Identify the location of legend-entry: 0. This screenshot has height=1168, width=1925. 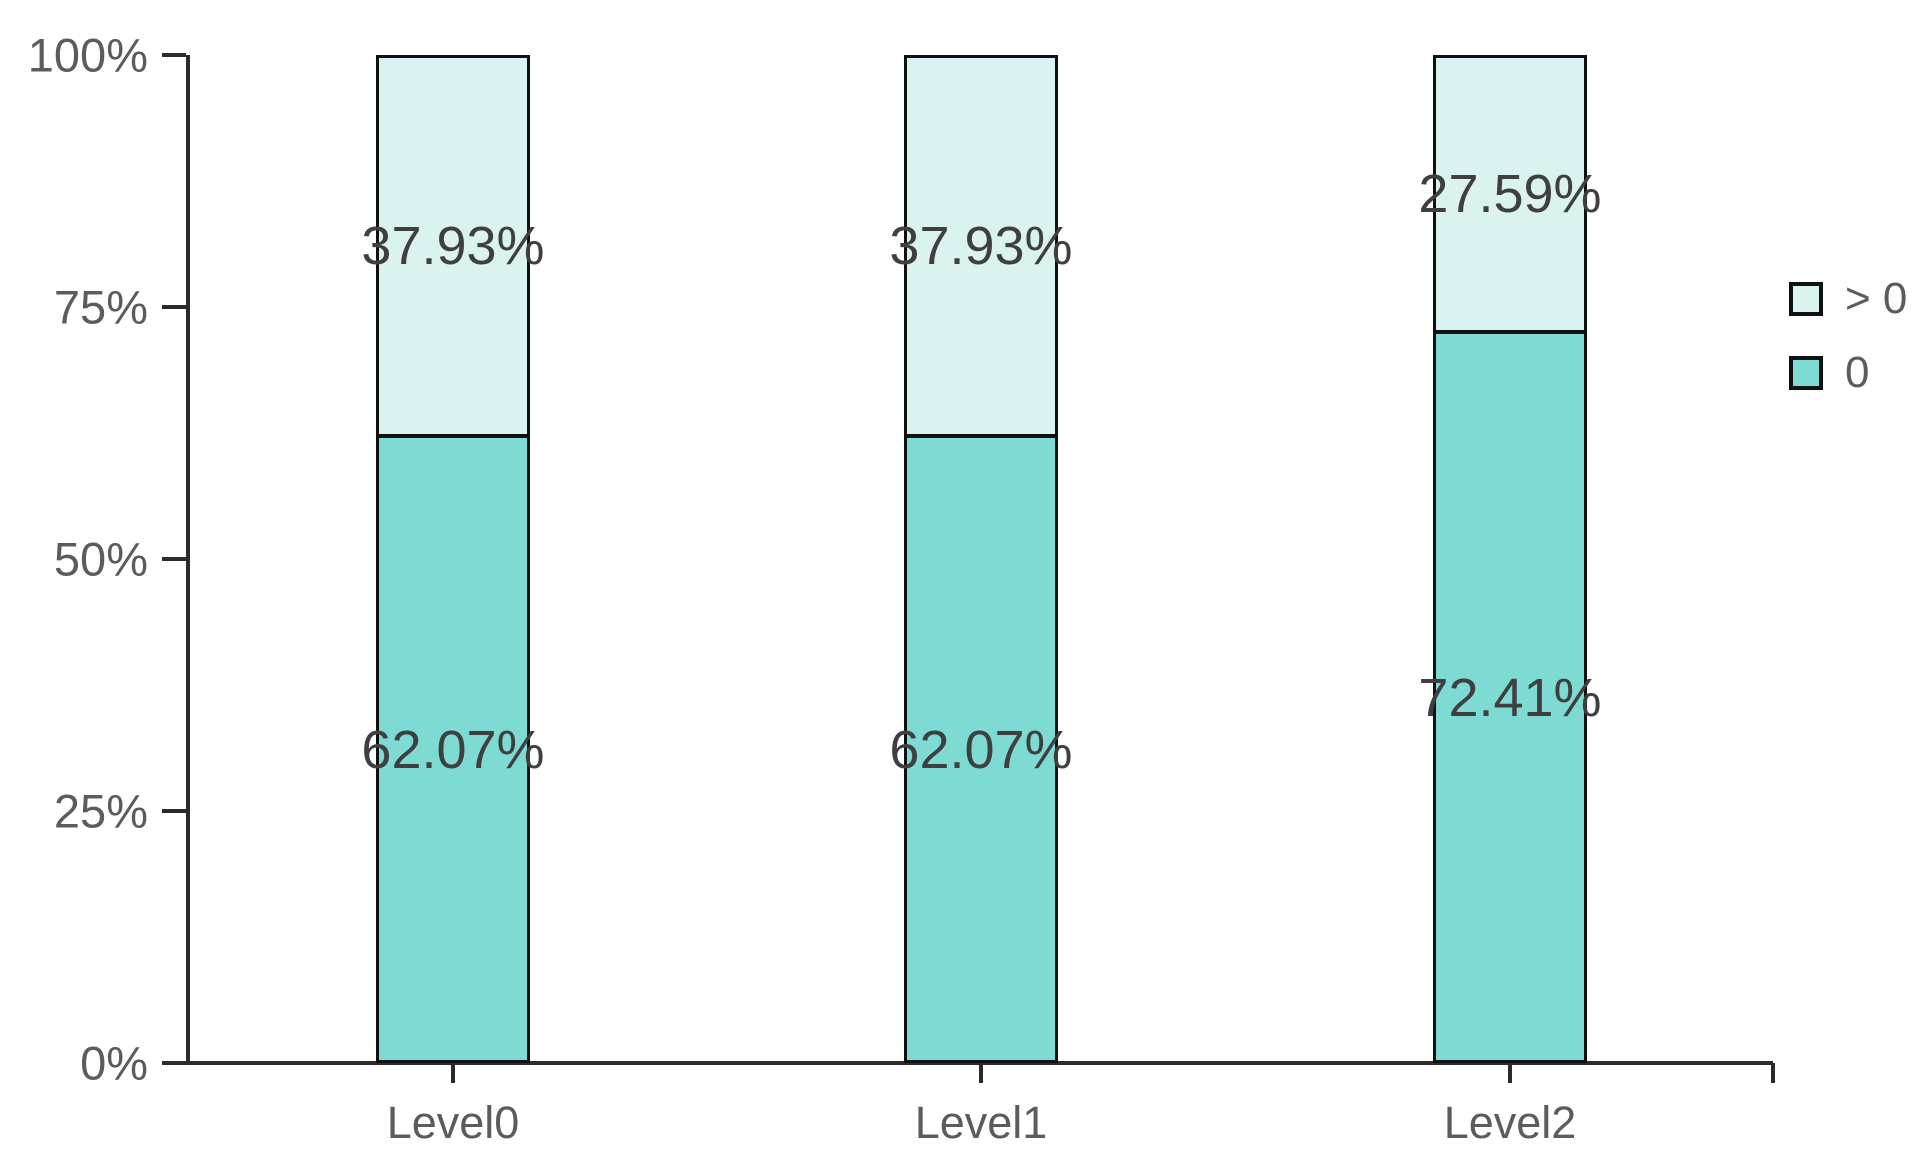
(1848, 373).